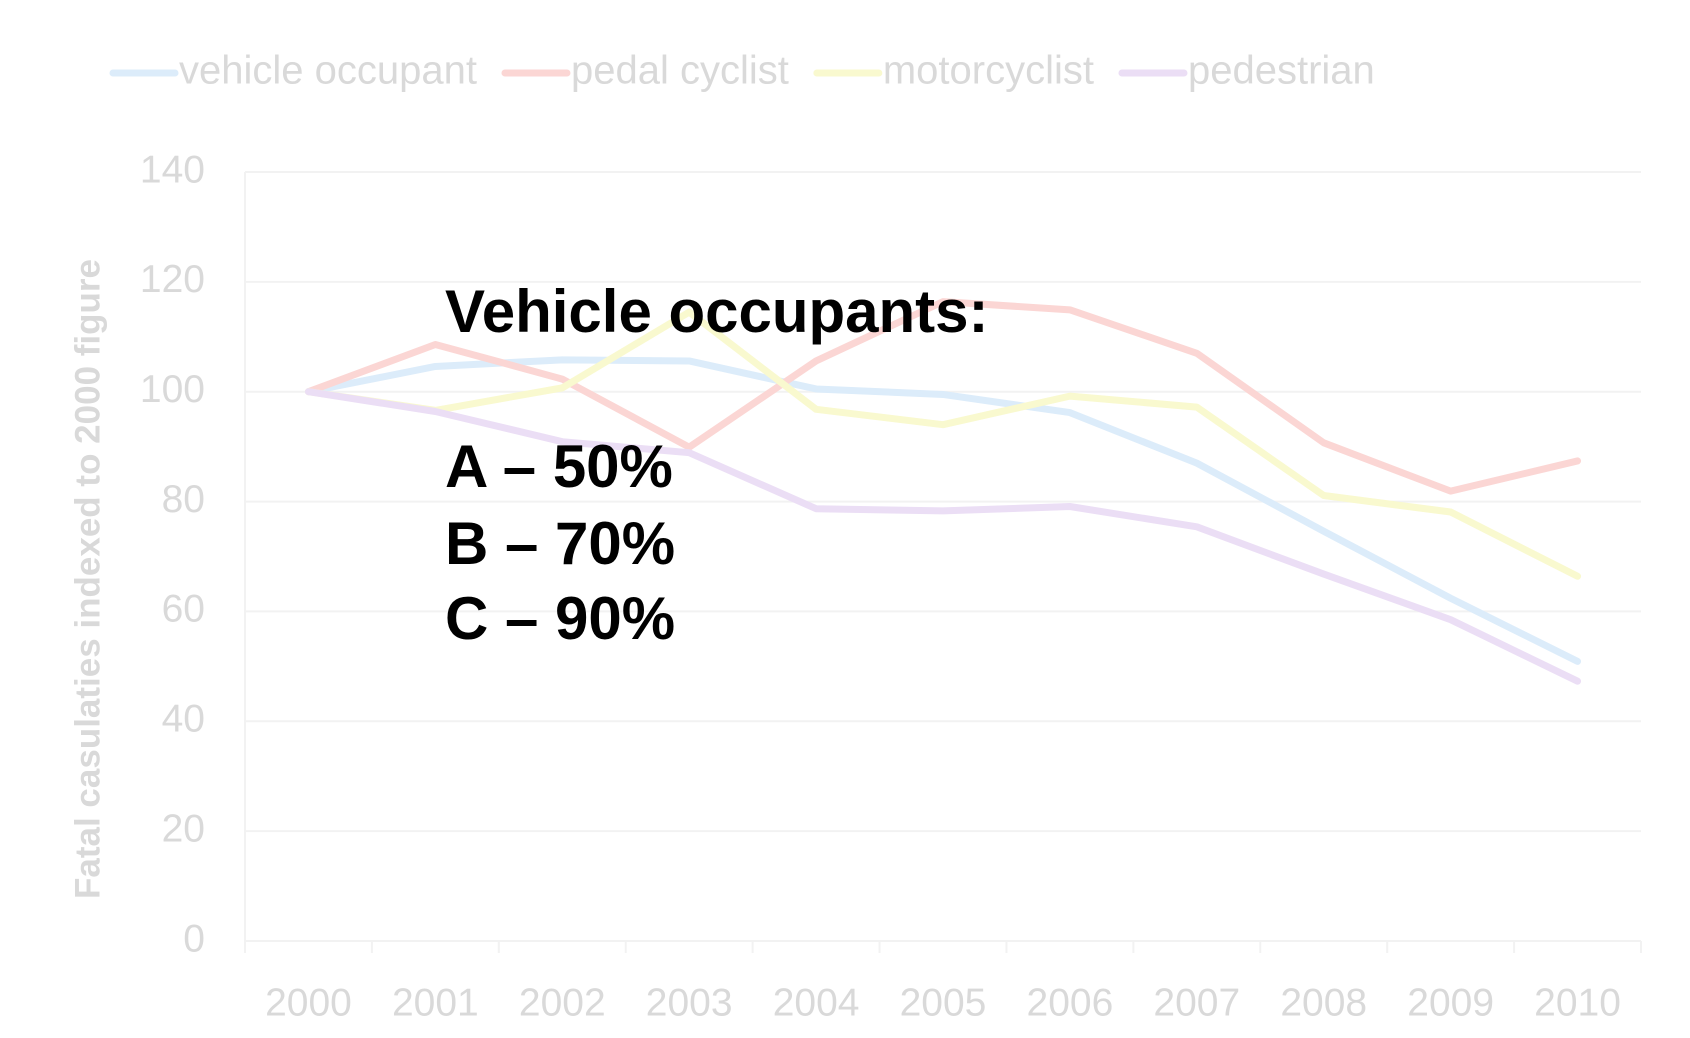 This screenshot has width=1690, height=1038. I want to click on x-tick-label: 2004, so click(816, 1002).